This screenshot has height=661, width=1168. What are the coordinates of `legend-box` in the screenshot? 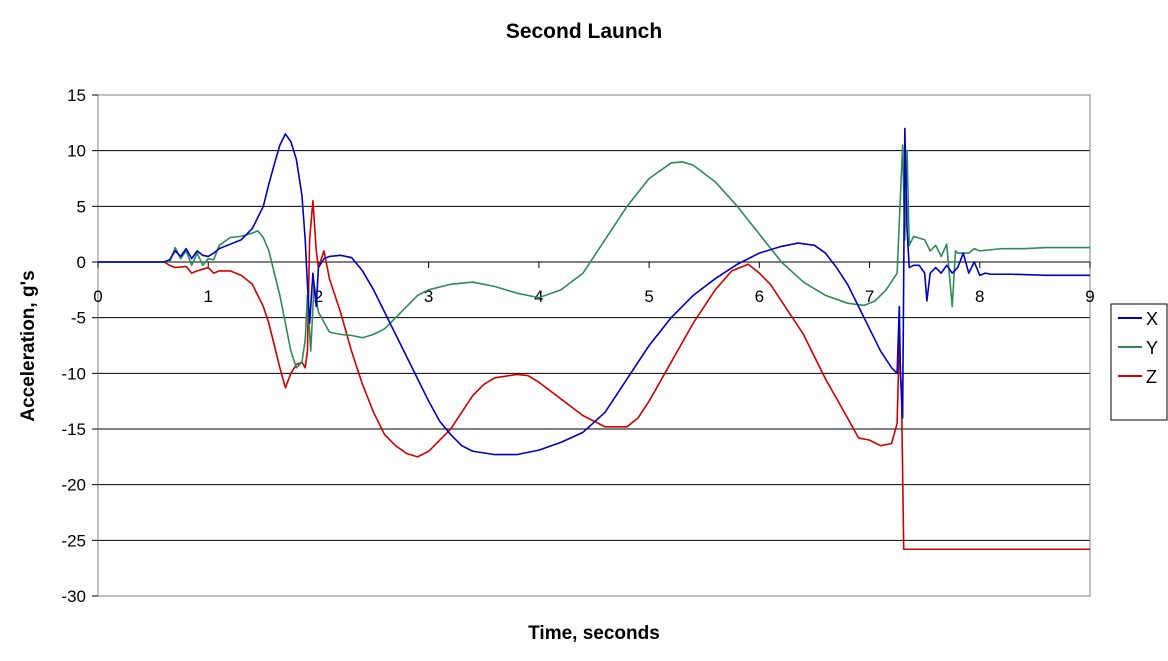 It's located at (1139, 362).